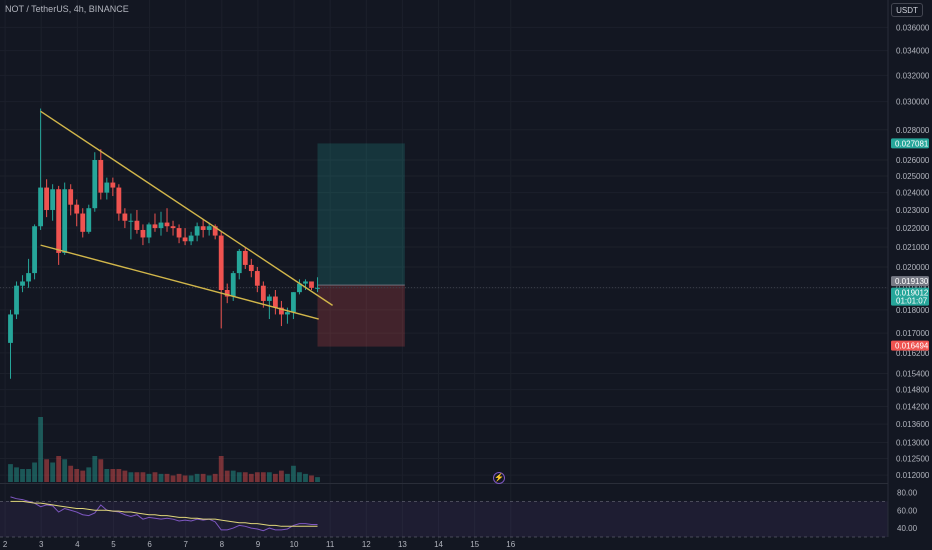 This screenshot has height=550, width=932. I want to click on price-tick-label: 0.030000, so click(913, 102).